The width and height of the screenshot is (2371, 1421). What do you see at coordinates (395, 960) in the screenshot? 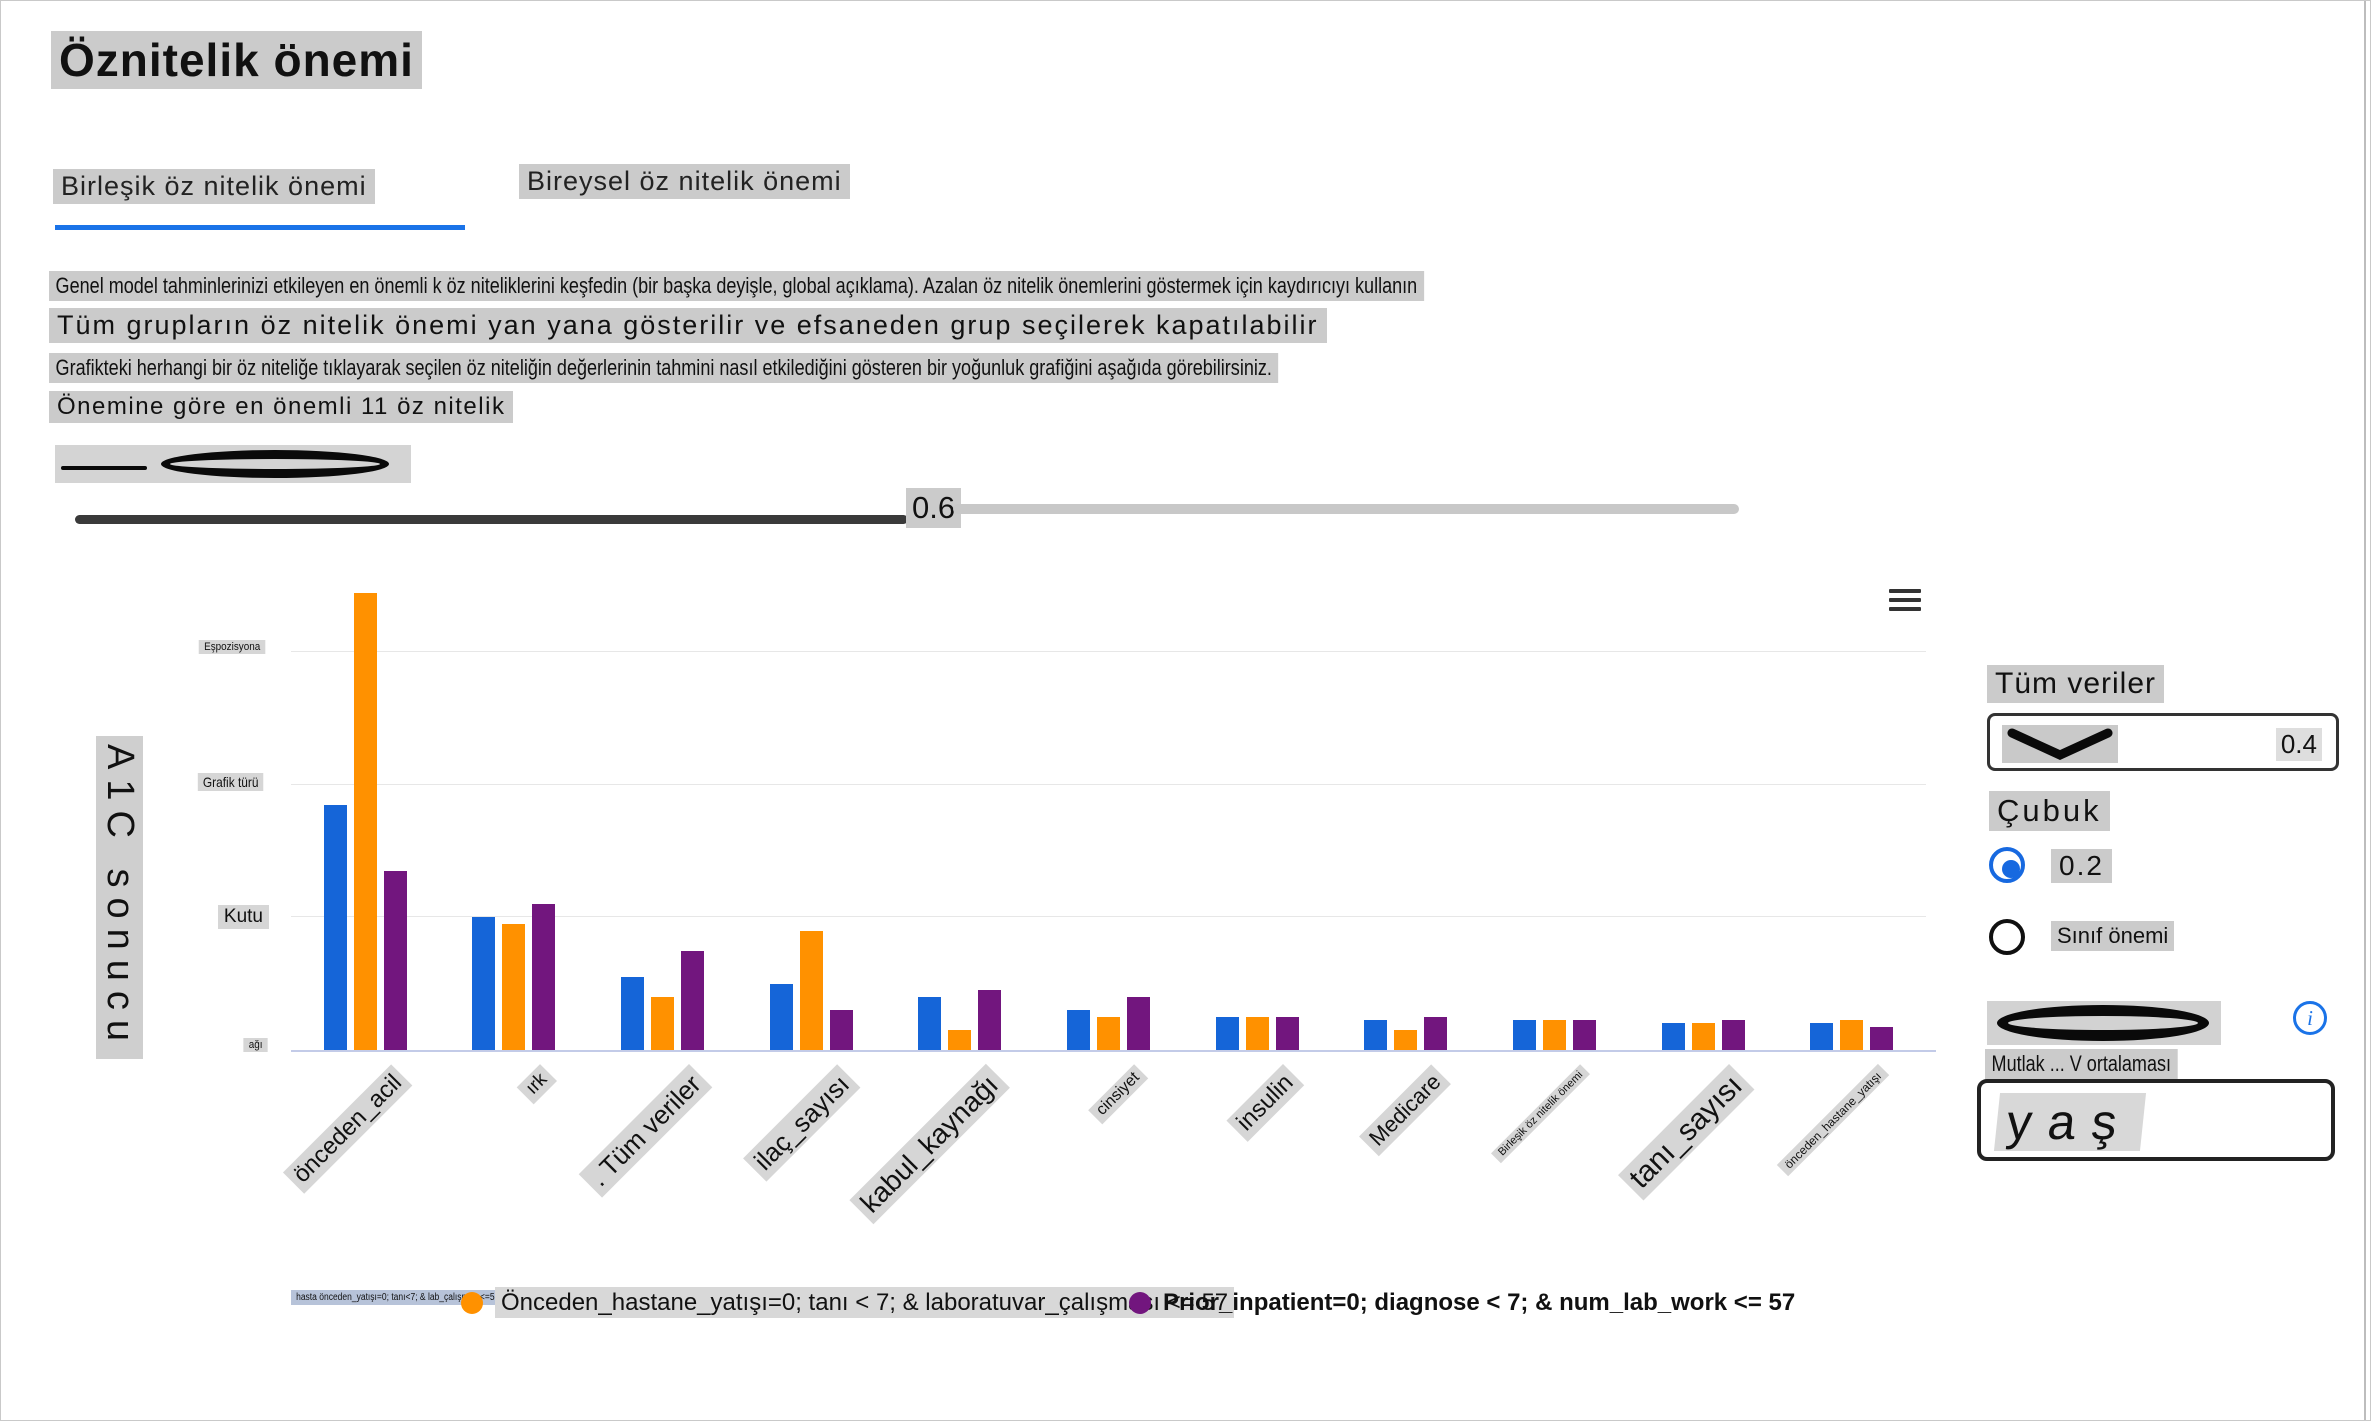
I see `bar-önceden_acil-series-3` at bounding box center [395, 960].